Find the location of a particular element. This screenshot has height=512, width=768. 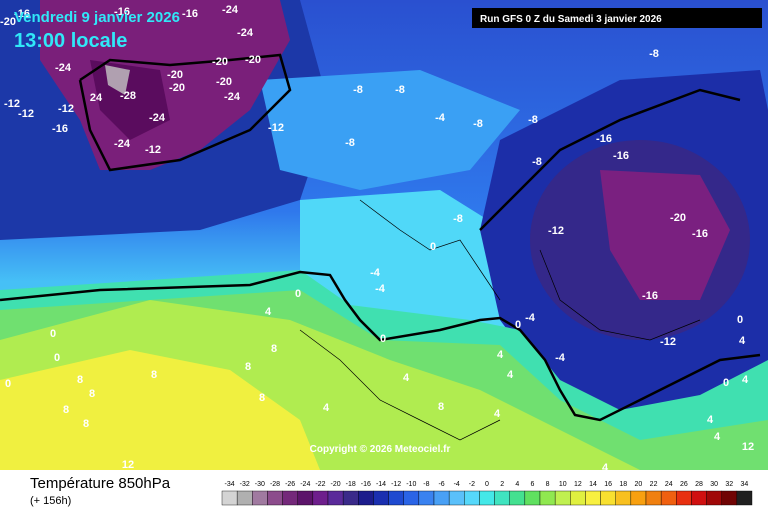

legend-label: -20 is located at coordinates (336, 484).